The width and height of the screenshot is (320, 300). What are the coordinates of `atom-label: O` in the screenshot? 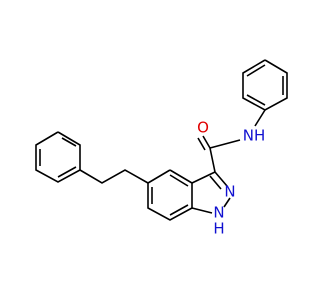 It's located at (203, 128).